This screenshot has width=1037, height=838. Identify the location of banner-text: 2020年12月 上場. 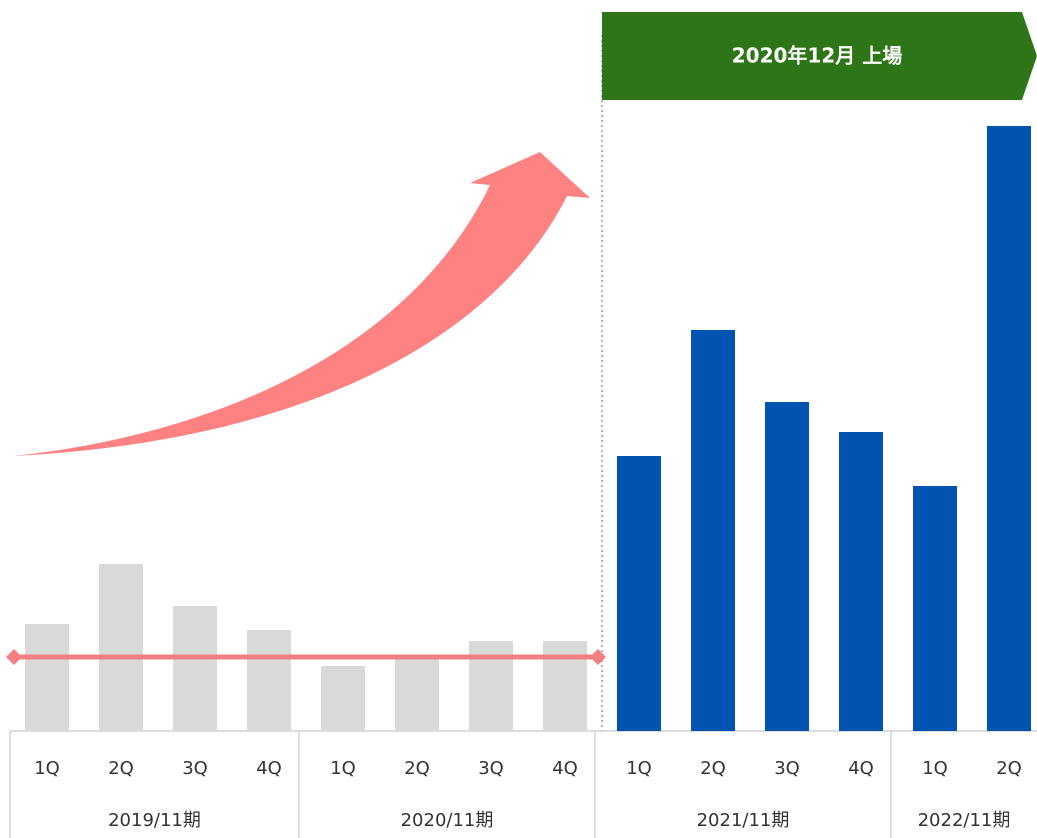
(817, 56).